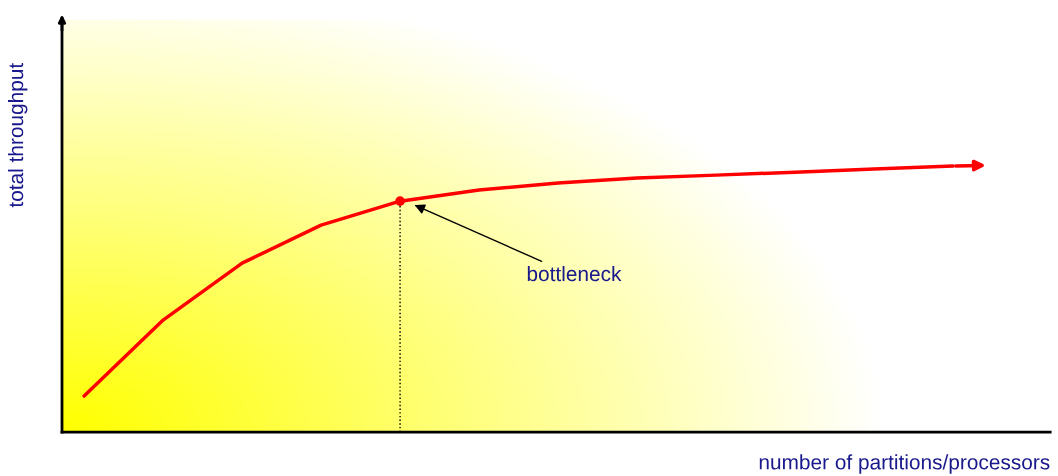  Describe the element at coordinates (904, 464) in the screenshot. I see `x-axis-title: number of partitions/processors` at that location.